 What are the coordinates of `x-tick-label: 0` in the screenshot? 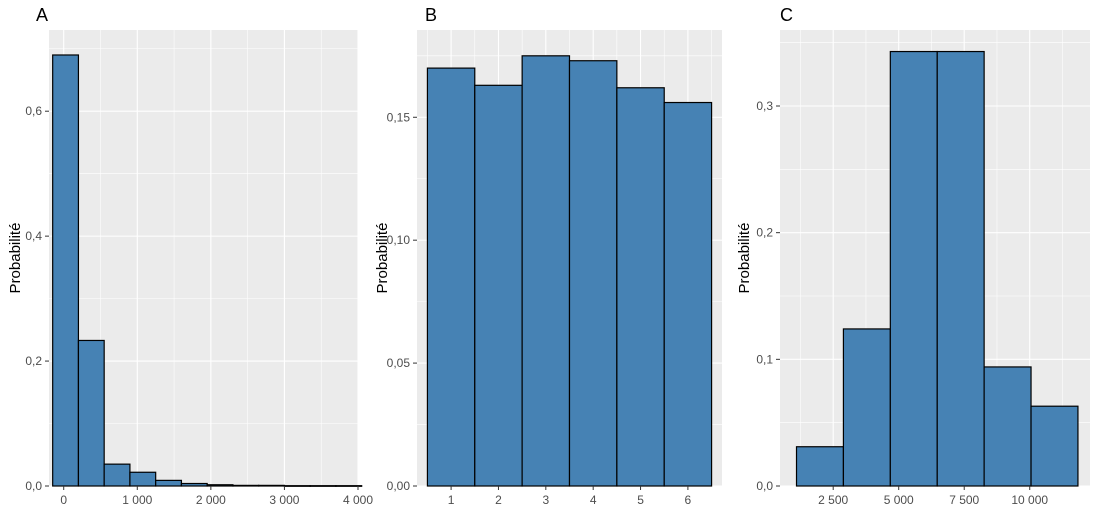 It's located at (63, 500).